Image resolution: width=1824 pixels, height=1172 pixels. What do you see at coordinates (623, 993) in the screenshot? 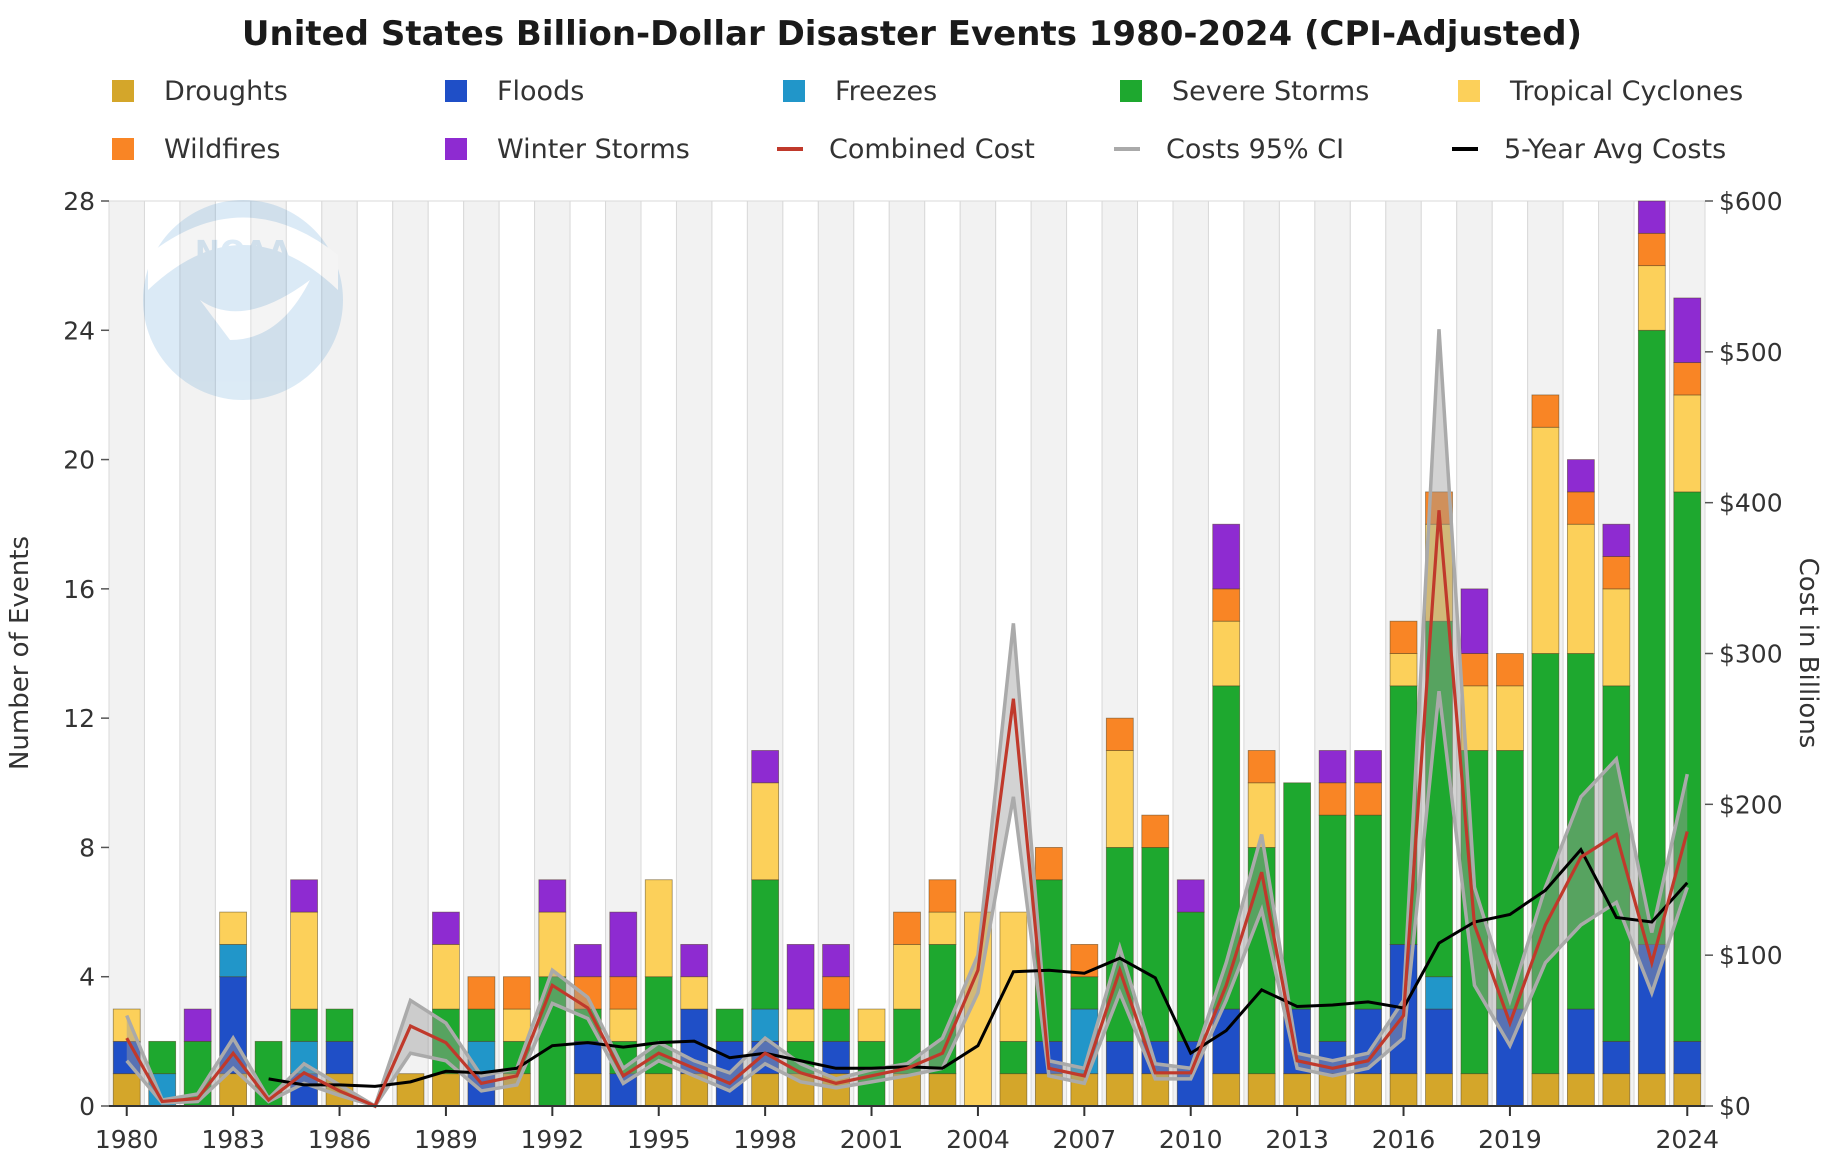
I see `bar-wildfires-1994` at bounding box center [623, 993].